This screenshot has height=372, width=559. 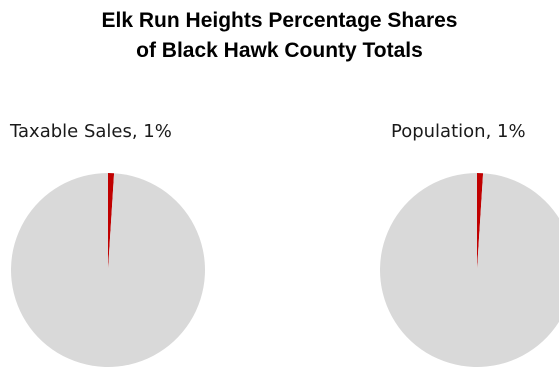 I want to click on pie-label-population: Population, 1%, so click(x=458, y=131).